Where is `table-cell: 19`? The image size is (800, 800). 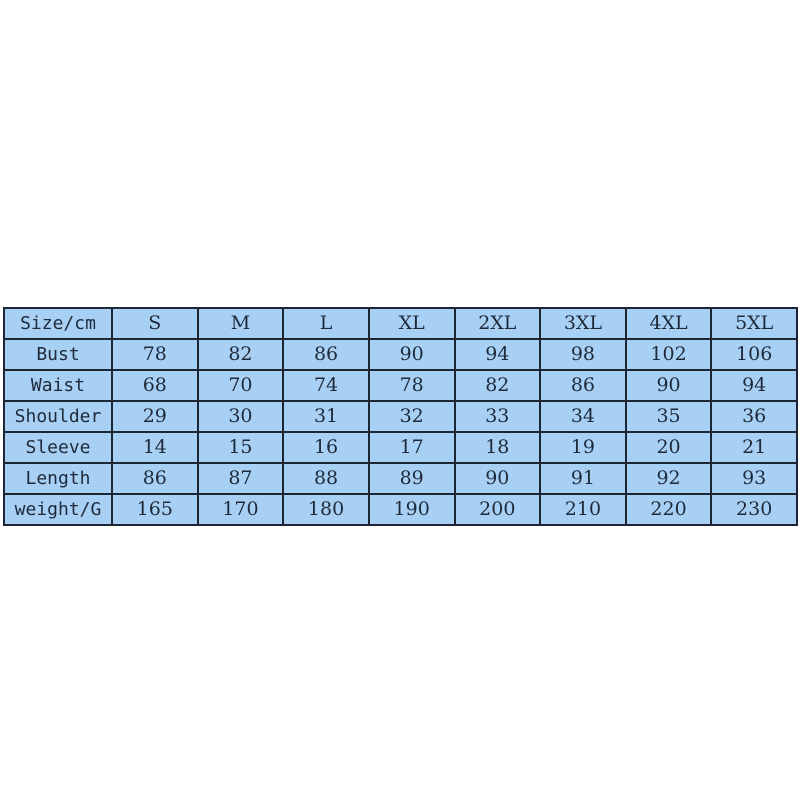
table-cell: 19 is located at coordinates (583, 447).